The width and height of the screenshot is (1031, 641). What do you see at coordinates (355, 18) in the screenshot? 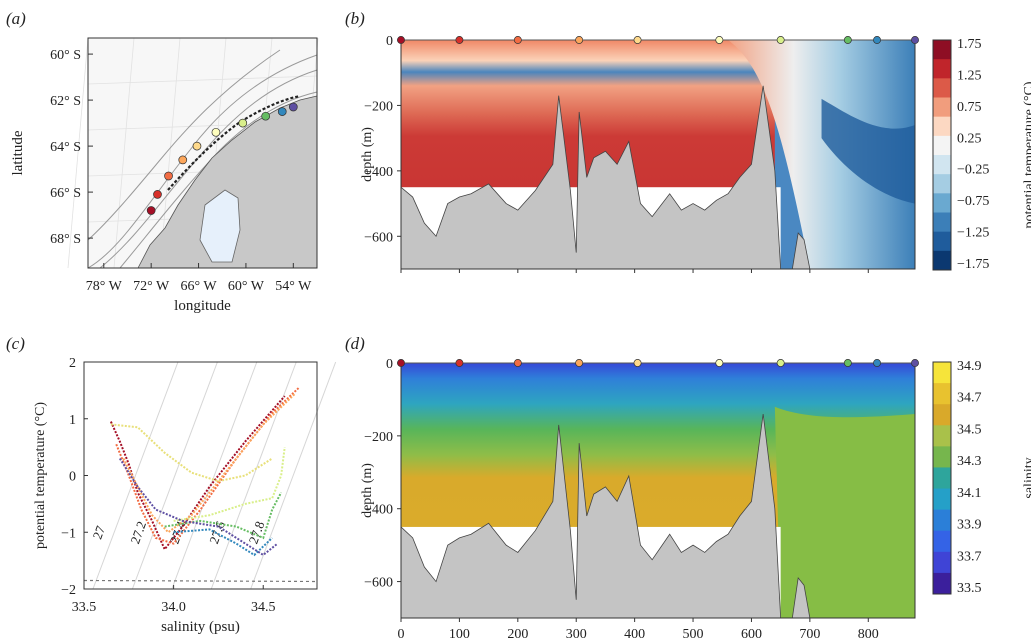
I see `panel-label-b: (b)` at bounding box center [355, 18].